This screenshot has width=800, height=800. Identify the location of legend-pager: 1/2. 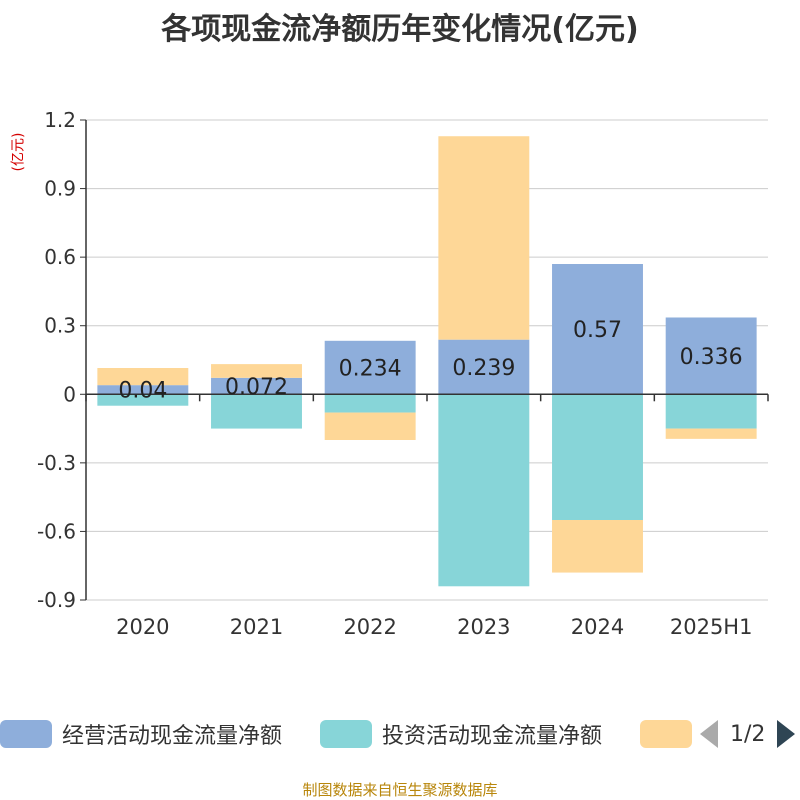
(748, 734).